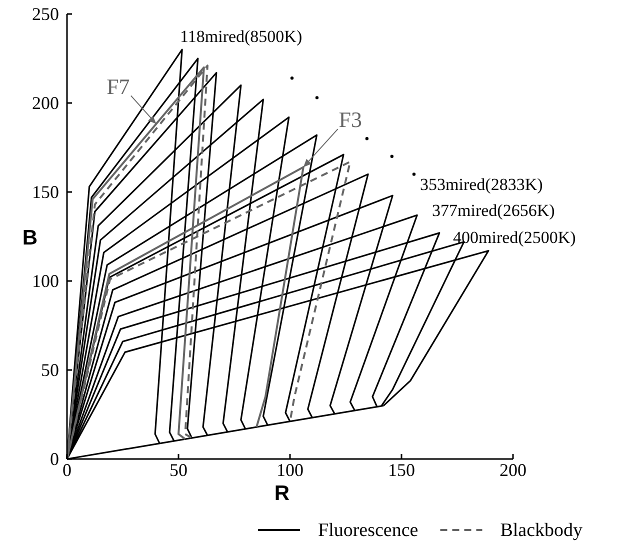 This screenshot has width=629, height=548. I want to click on y-tick-label: 200, so click(45, 102).